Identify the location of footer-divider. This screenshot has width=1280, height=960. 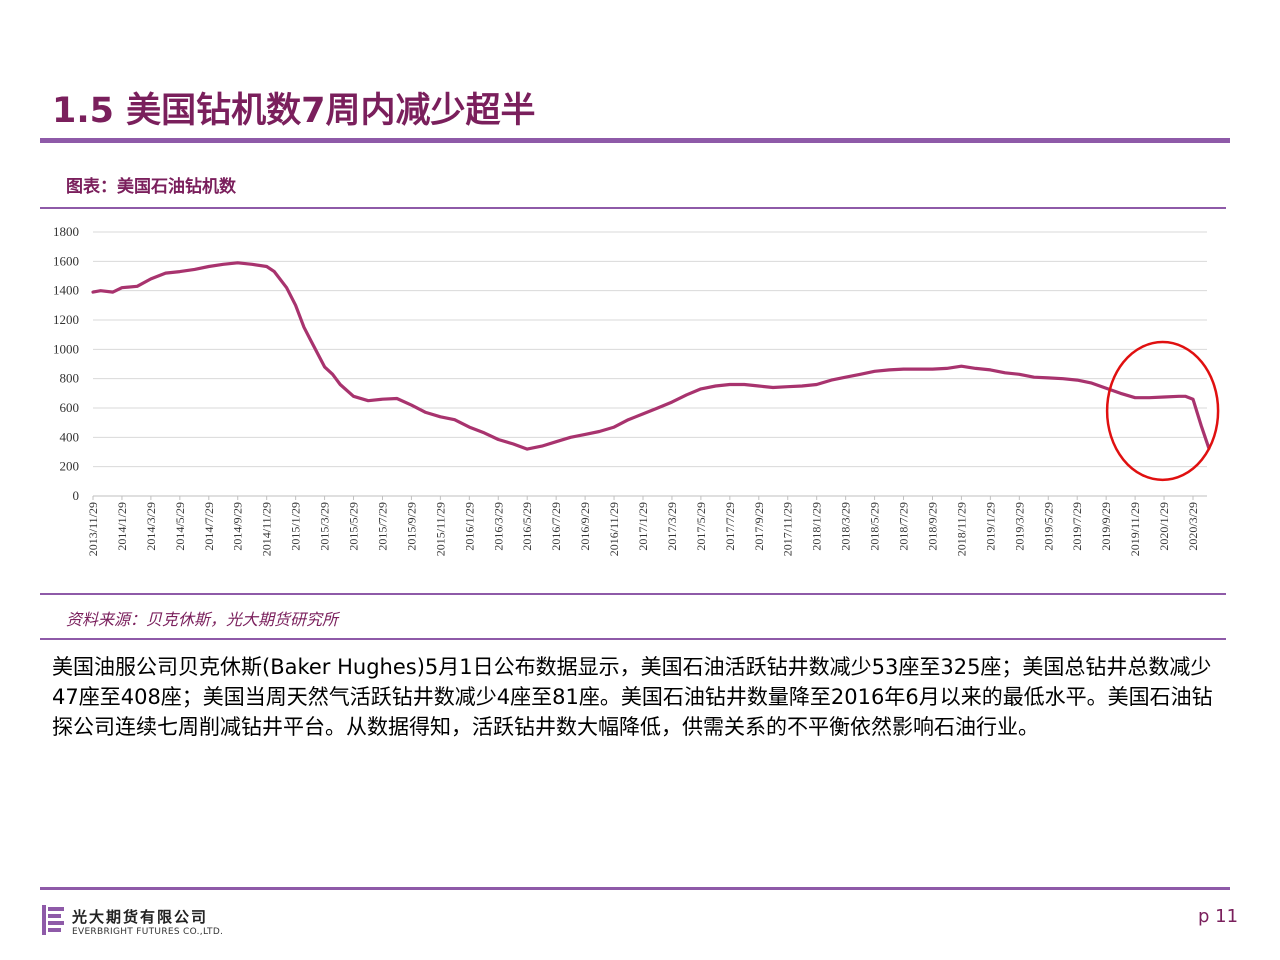
(635, 888).